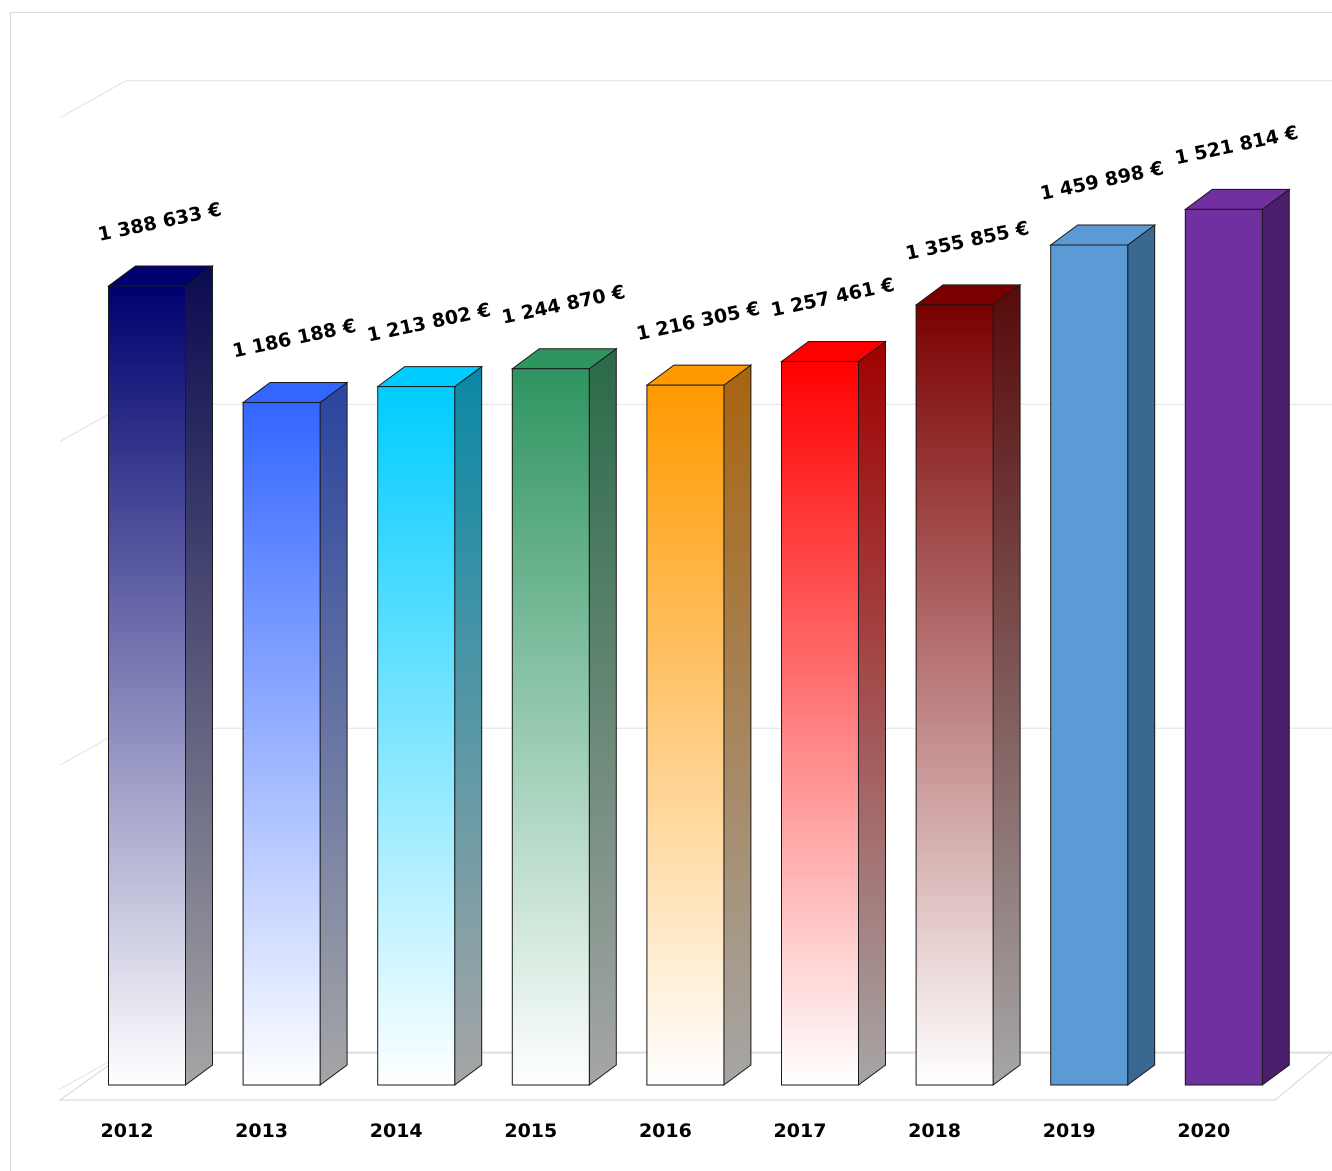 This screenshot has width=1332, height=1171. What do you see at coordinates (697, 321) in the screenshot?
I see `data-label: 1 216 305 €` at bounding box center [697, 321].